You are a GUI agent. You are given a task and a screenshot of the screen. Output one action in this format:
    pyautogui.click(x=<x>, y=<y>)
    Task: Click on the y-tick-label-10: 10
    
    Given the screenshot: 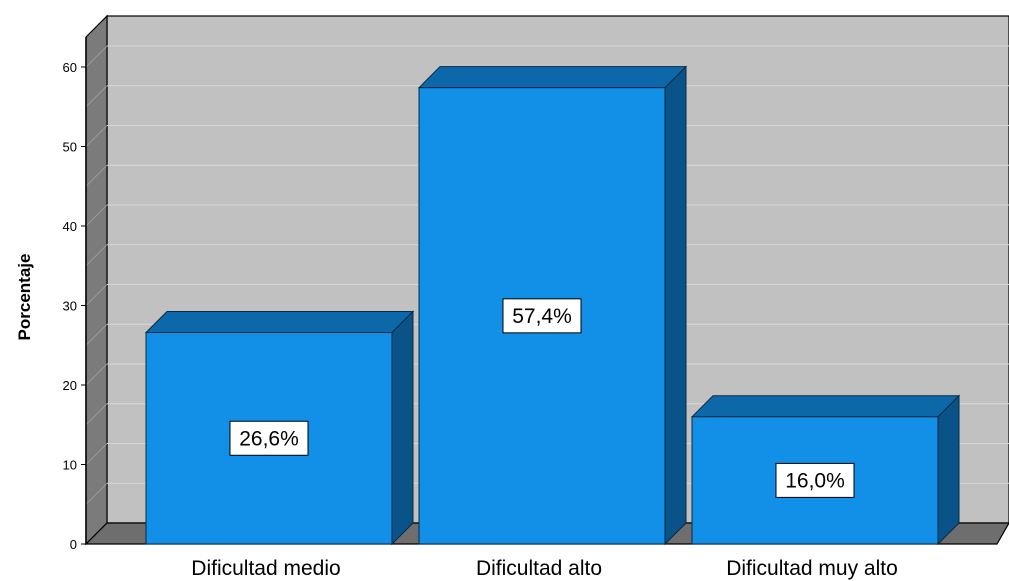 What is the action you would take?
    pyautogui.click(x=70, y=465)
    